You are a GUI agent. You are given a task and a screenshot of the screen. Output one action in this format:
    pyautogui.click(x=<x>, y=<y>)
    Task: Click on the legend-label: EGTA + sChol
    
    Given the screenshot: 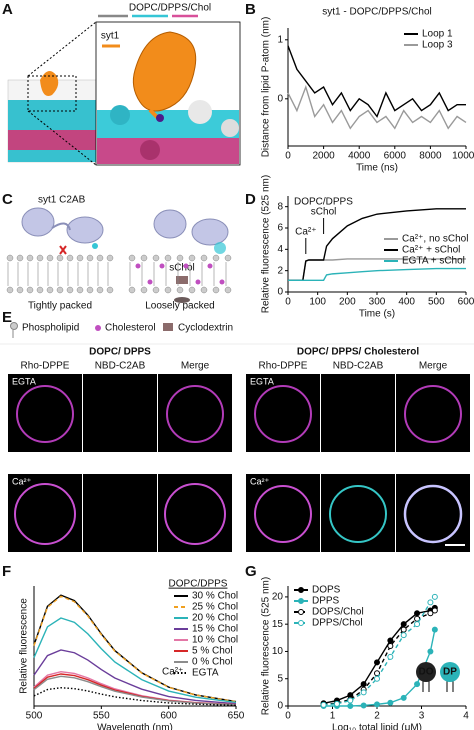 What is the action you would take?
    pyautogui.click(x=433, y=261)
    